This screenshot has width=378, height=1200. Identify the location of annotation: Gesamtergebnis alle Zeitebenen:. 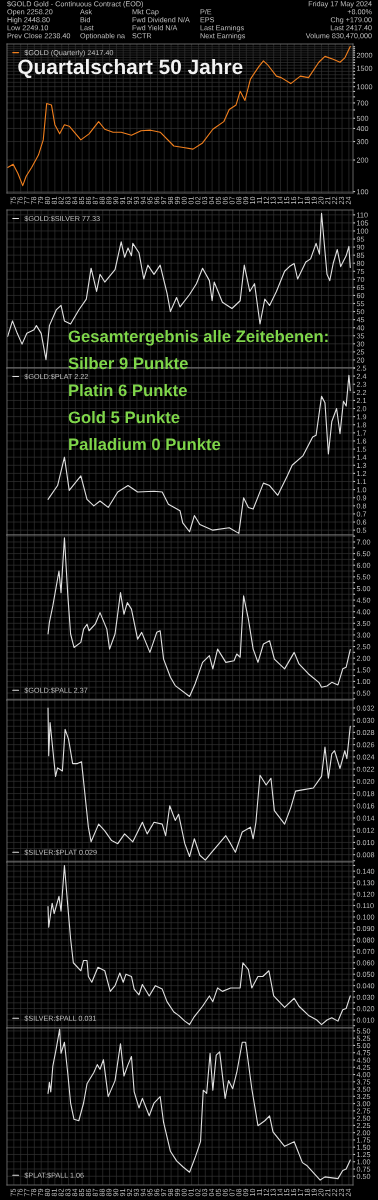
(198, 338).